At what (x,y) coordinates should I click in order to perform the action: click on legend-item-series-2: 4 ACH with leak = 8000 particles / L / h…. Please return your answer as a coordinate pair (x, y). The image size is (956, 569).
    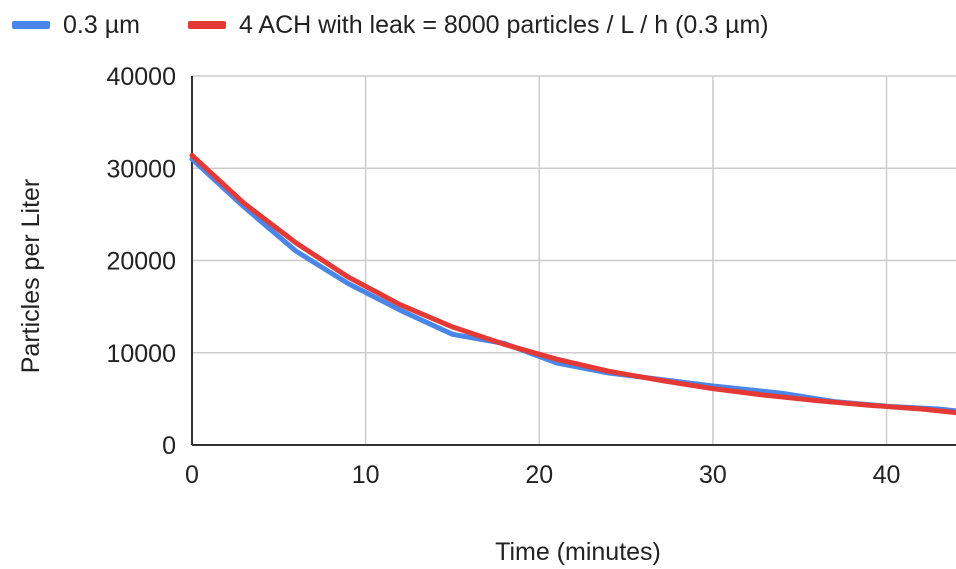
    Looking at the image, I should click on (478, 25).